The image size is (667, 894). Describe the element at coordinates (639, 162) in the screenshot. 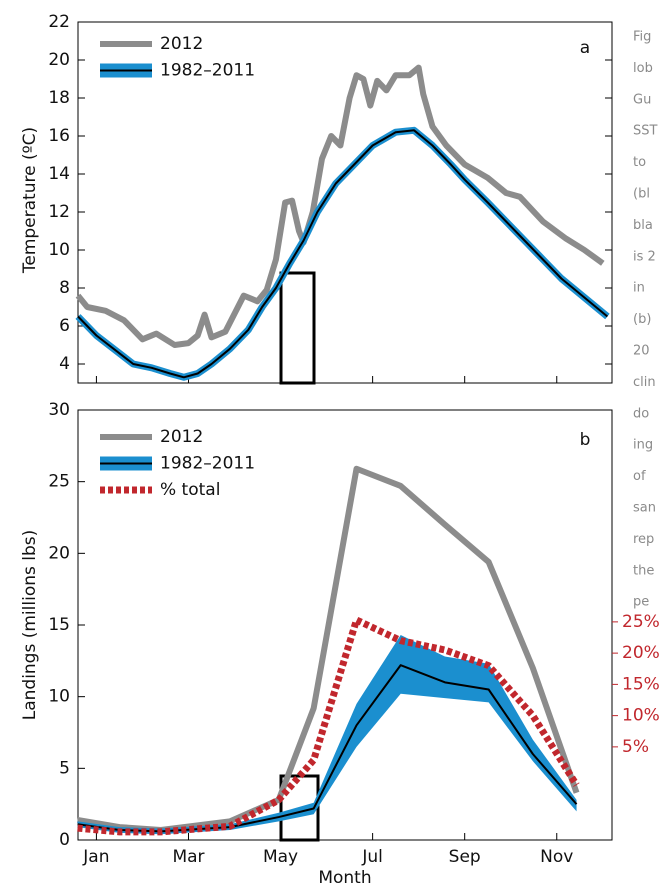

I see `caption-line: to` at that location.